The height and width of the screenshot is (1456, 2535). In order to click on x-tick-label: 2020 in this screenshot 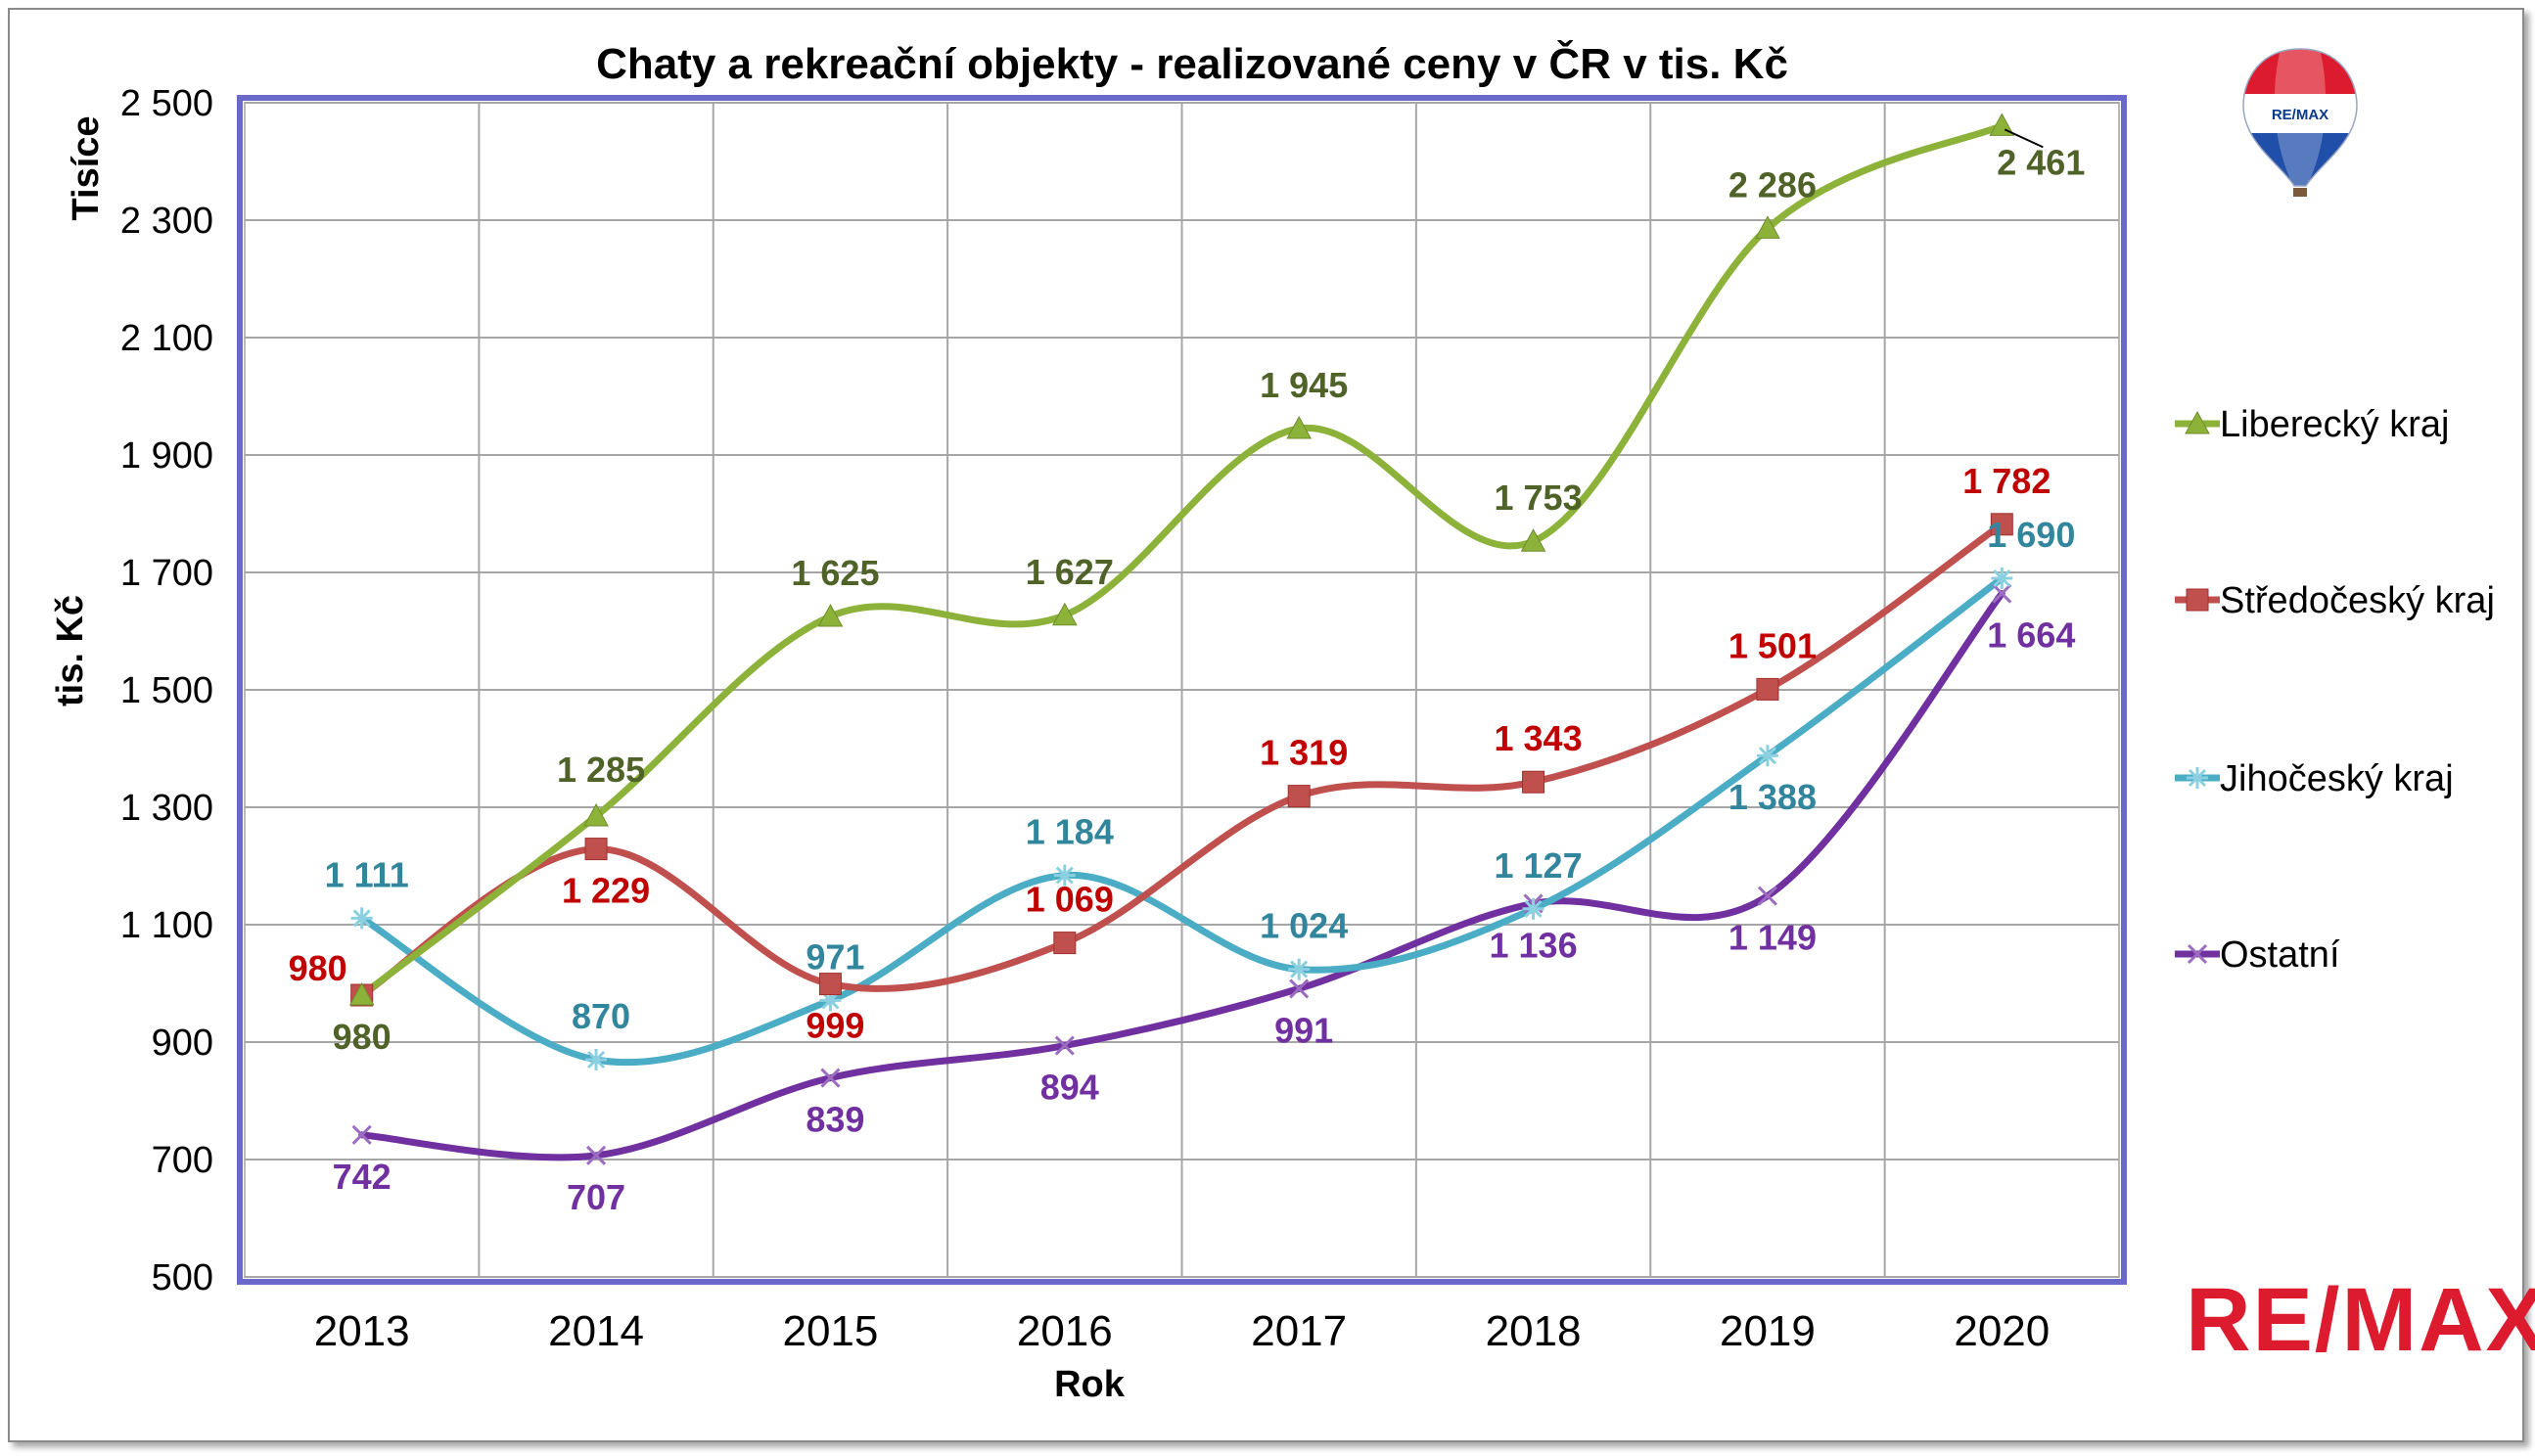, I will do `click(2002, 1331)`.